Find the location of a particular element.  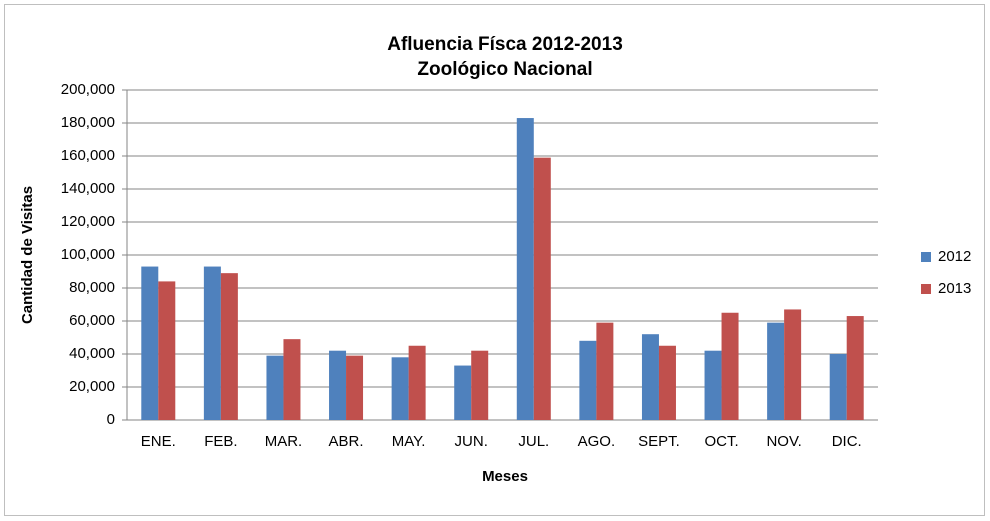

x-tick-label: JUL. is located at coordinates (533, 441).